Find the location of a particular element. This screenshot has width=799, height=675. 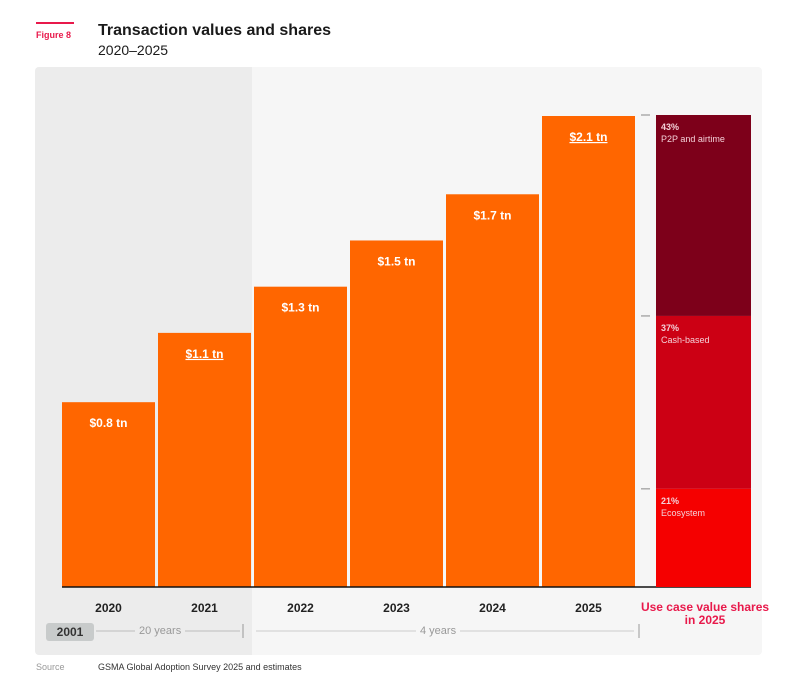

x-tick-2021: 2021 is located at coordinates (204, 608).